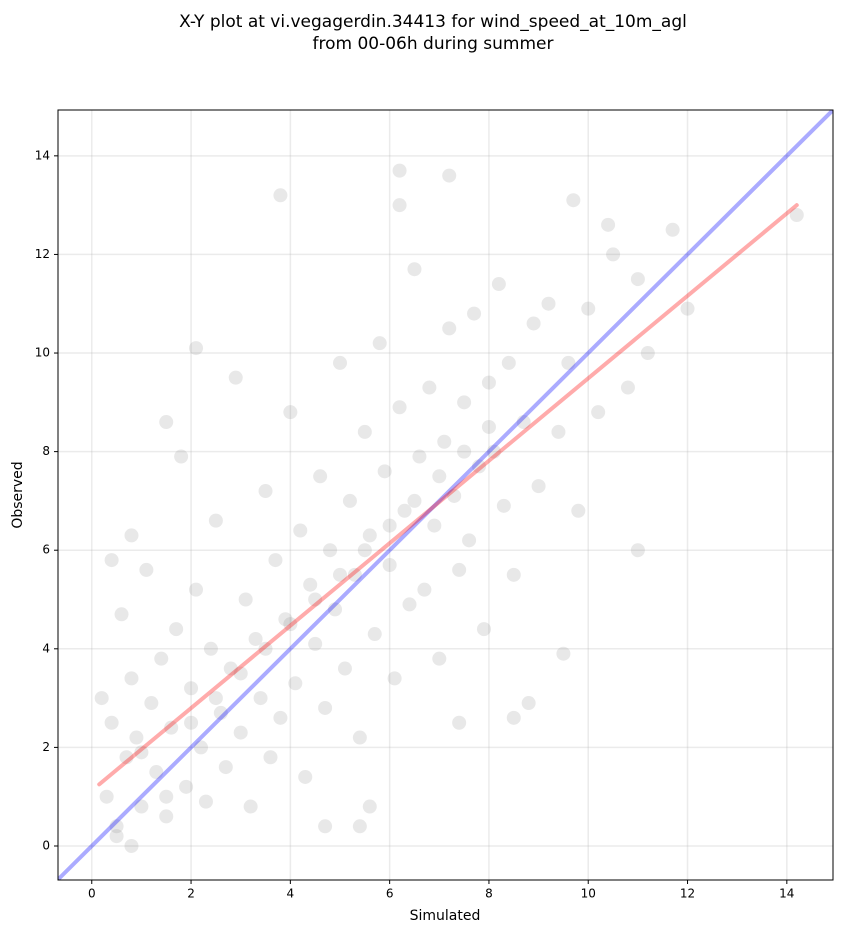 The width and height of the screenshot is (842, 934). I want to click on x-tick-label: 0, so click(92, 894).